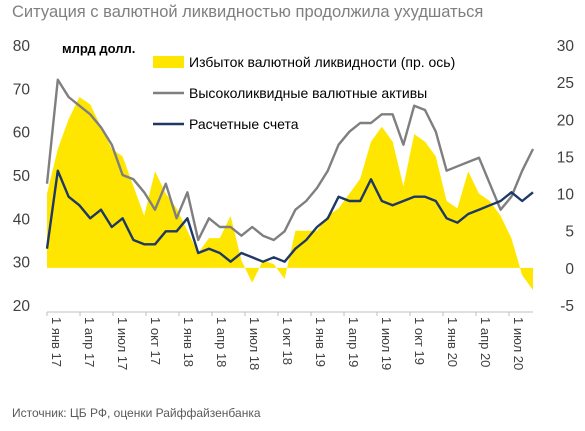 This screenshot has width=585, height=431. I want to click on x-tick-label: 1 янв 17, so click(56, 342).